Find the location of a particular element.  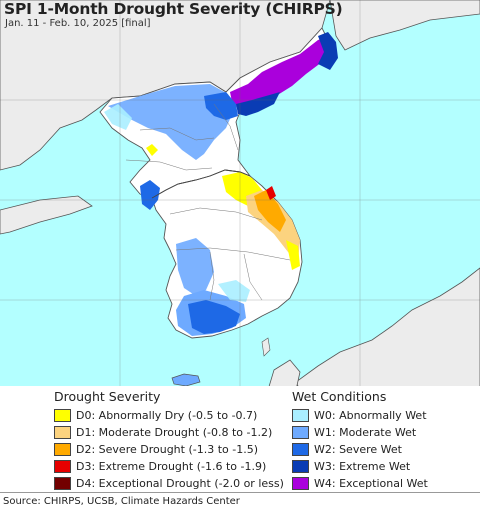

swatch-d3 is located at coordinates (62, 466).